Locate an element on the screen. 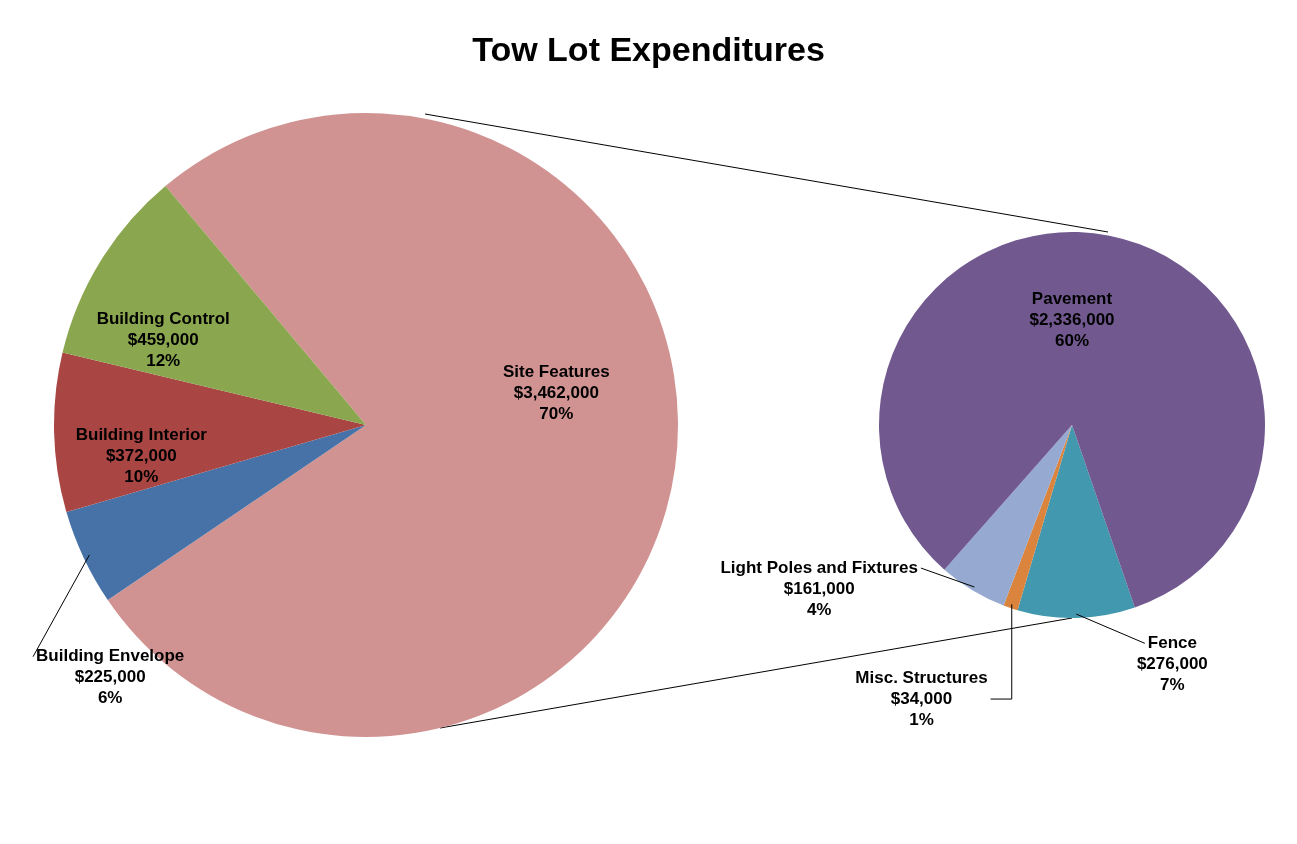 Image resolution: width=1297 pixels, height=844 pixels. data-label: $34,000 1% is located at coordinates (921, 708).